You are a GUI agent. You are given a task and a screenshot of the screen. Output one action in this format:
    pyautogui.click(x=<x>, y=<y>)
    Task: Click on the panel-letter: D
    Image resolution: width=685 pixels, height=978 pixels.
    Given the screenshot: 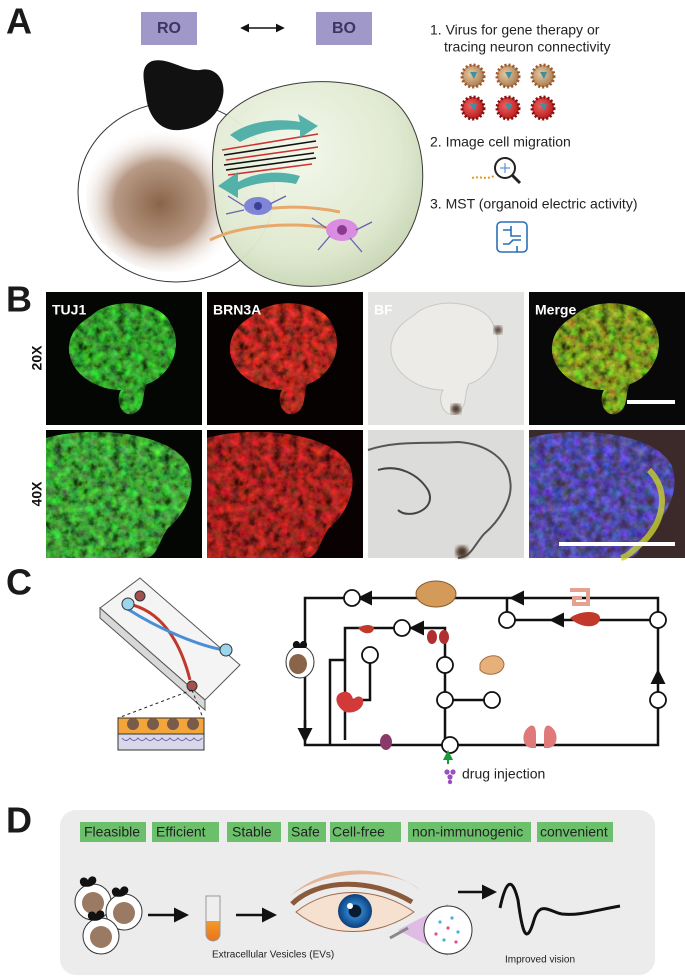 What is the action you would take?
    pyautogui.click(x=19, y=820)
    